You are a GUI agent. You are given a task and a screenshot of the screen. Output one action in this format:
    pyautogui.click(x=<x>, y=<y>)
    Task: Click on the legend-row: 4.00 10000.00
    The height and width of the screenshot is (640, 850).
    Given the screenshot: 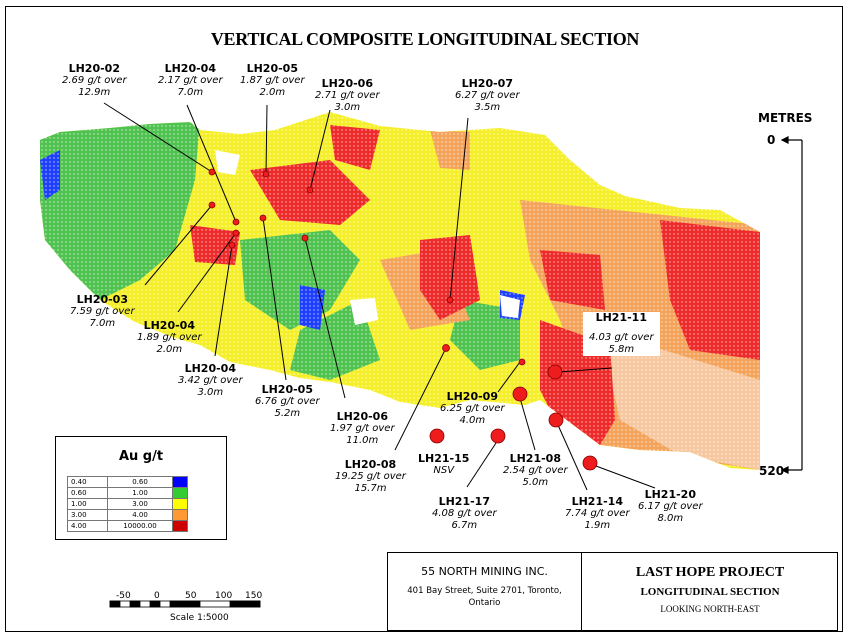 What is the action you would take?
    pyautogui.click(x=127, y=526)
    